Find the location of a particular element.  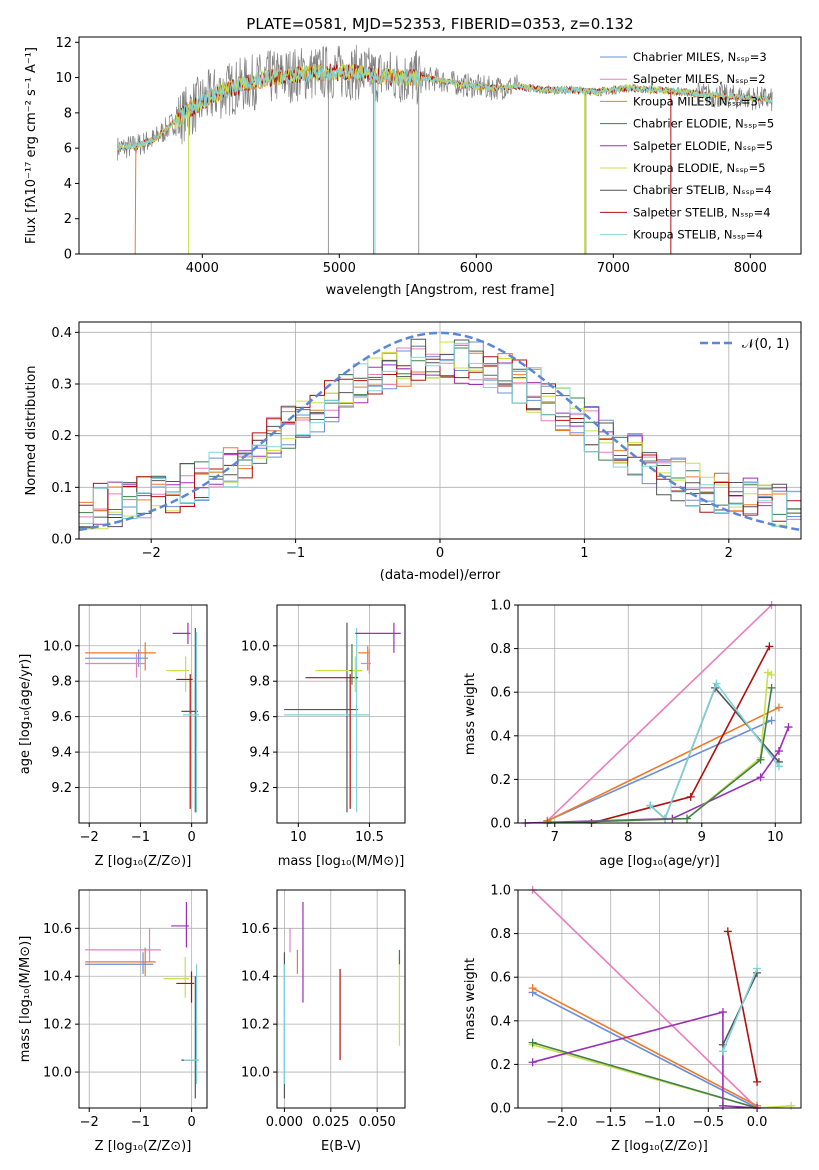

x-axis-label: E(B-V) is located at coordinates (341, 1146).